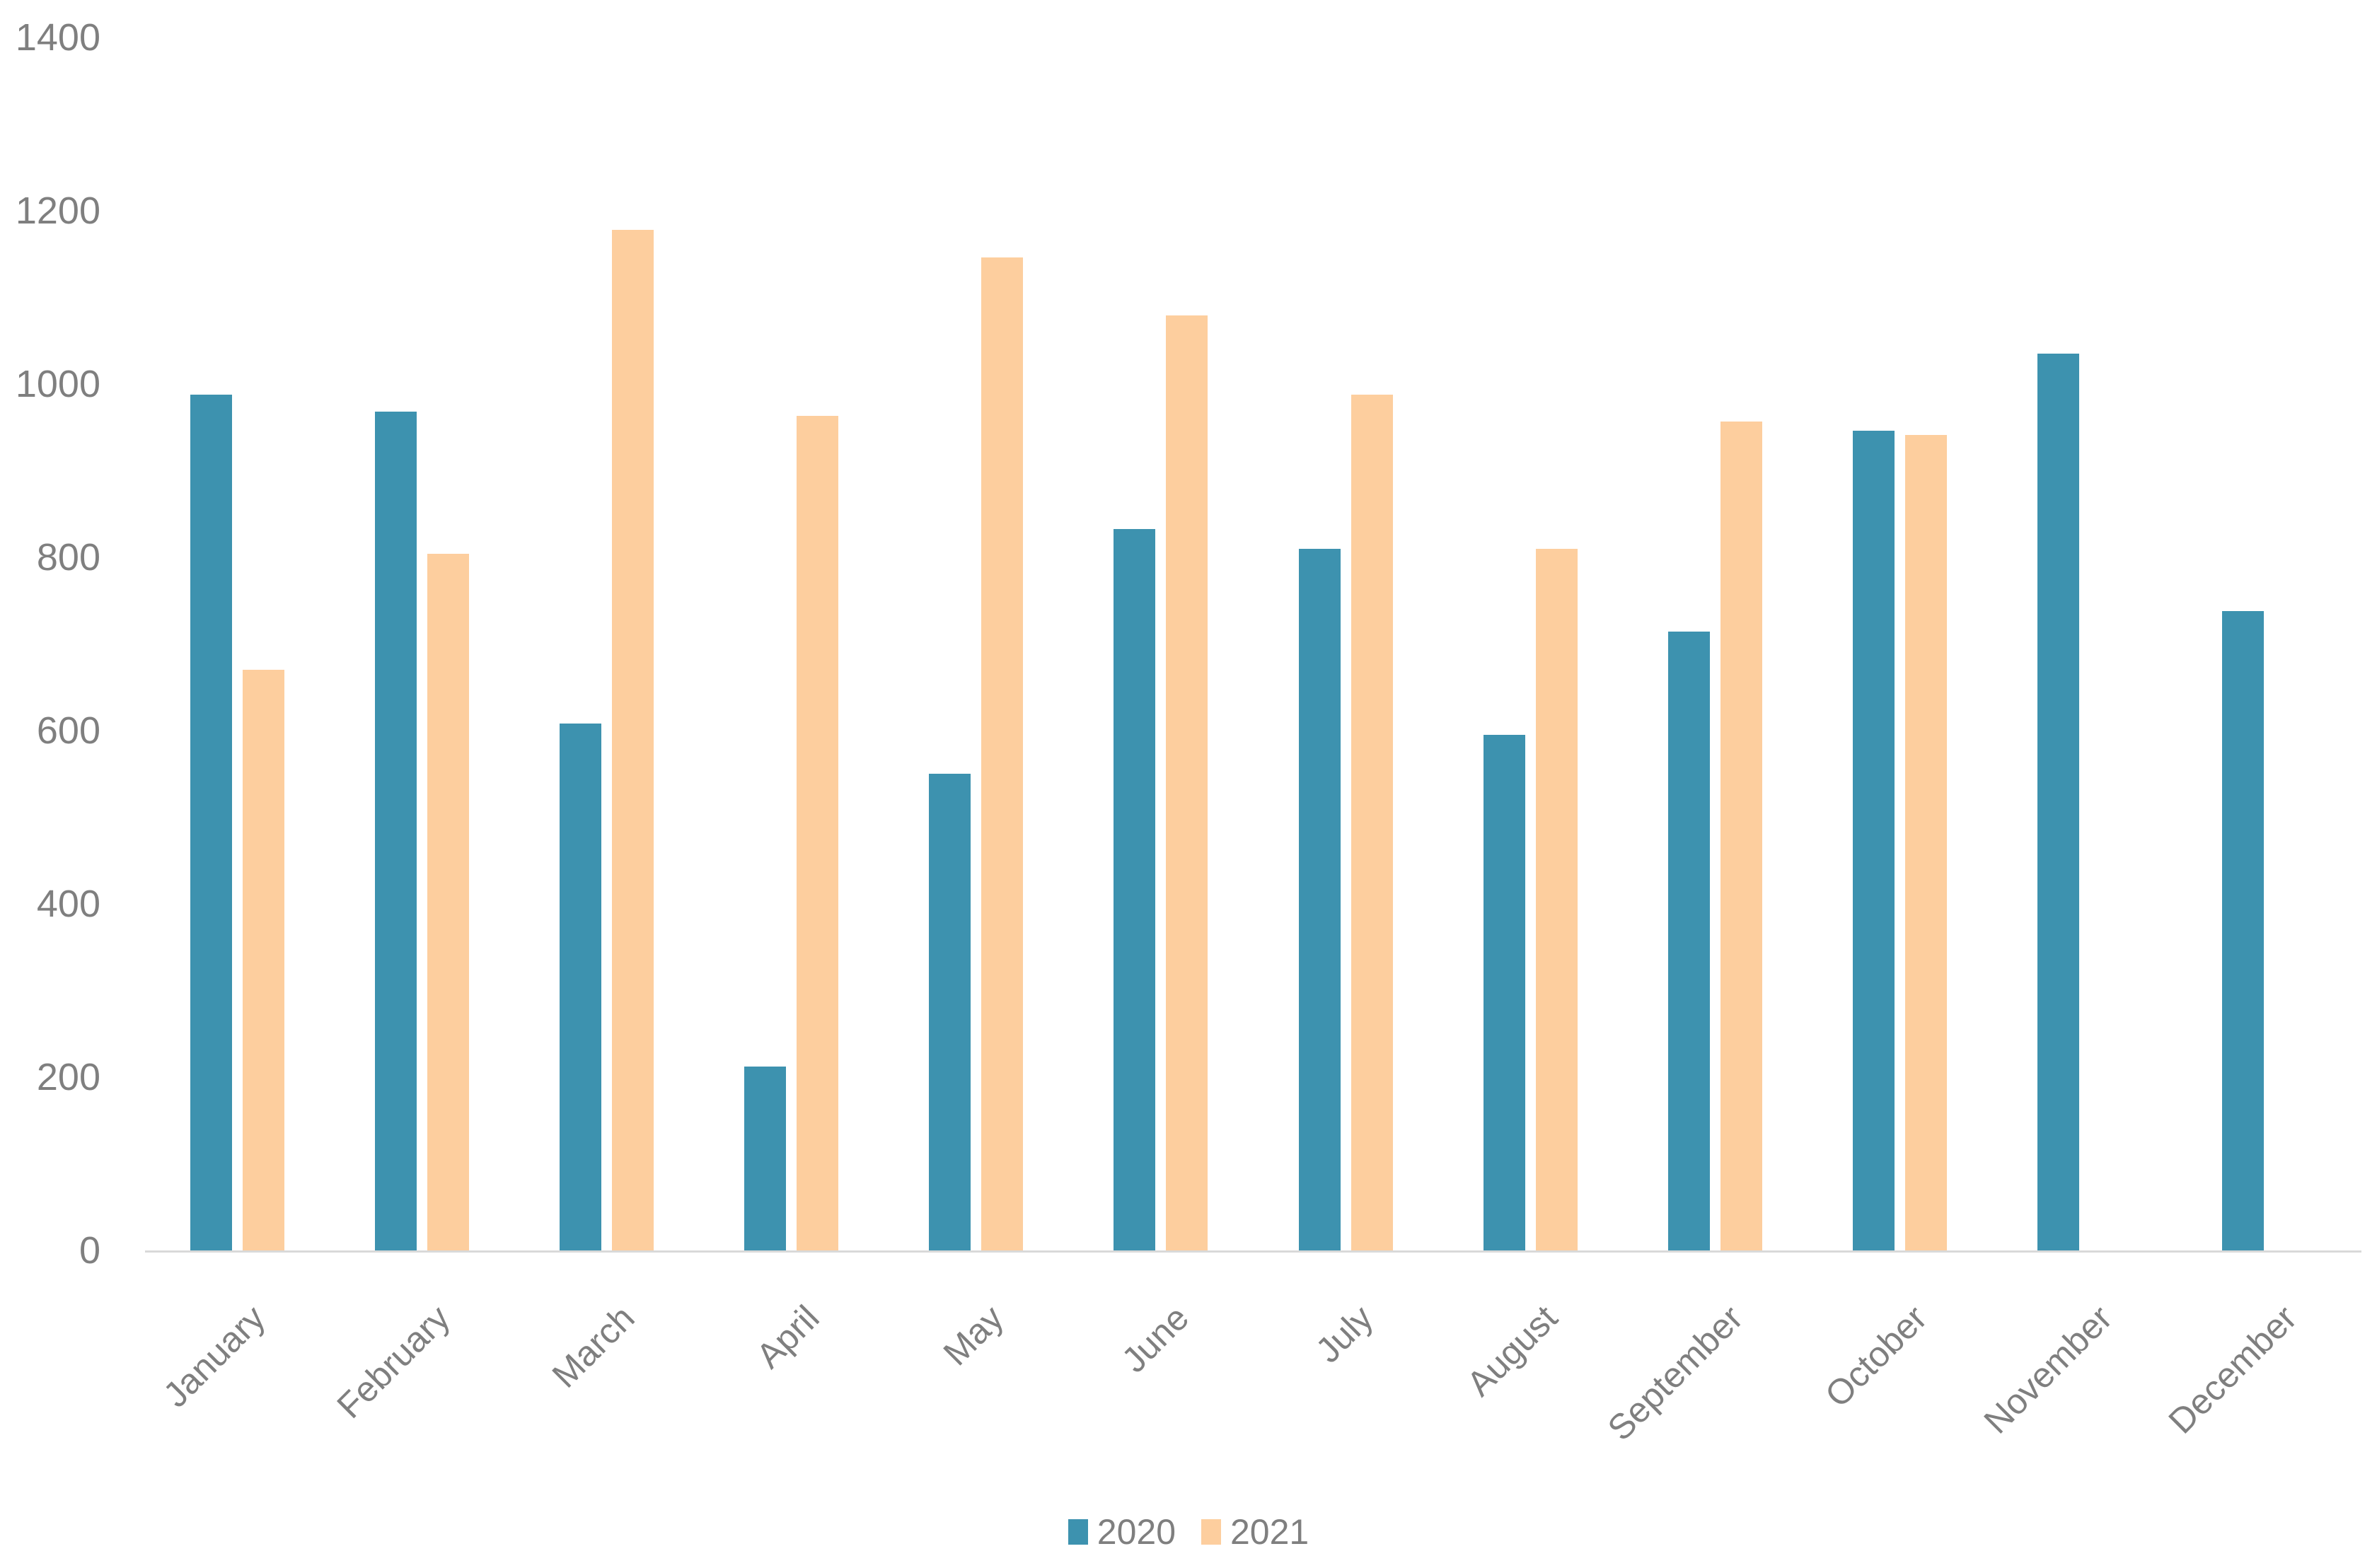 The width and height of the screenshot is (2377, 1568). What do you see at coordinates (1716, 643) in the screenshot?
I see `bar-group-september` at bounding box center [1716, 643].